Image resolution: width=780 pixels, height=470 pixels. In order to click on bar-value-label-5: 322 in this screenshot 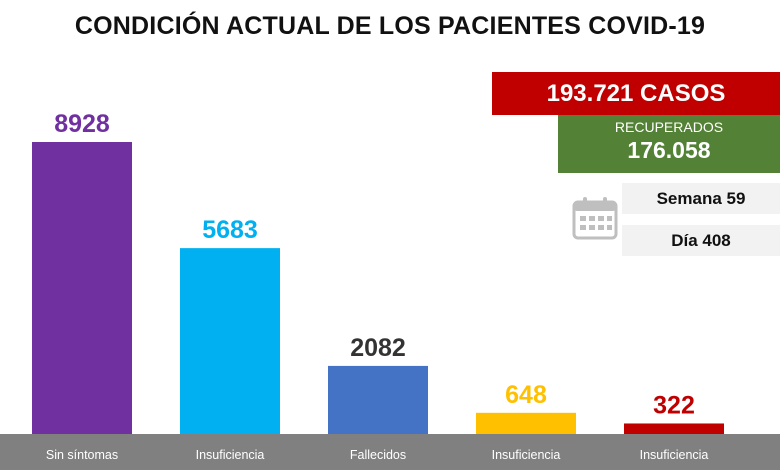, I will do `click(674, 405)`.